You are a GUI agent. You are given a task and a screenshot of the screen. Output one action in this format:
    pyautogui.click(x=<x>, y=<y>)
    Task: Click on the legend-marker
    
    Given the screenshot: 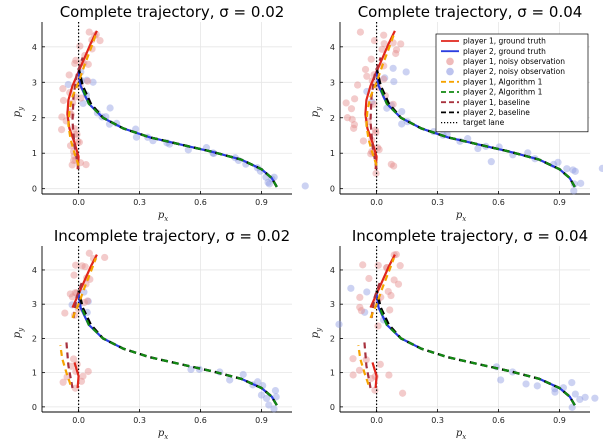 What is the action you would take?
    pyautogui.click(x=450, y=71)
    